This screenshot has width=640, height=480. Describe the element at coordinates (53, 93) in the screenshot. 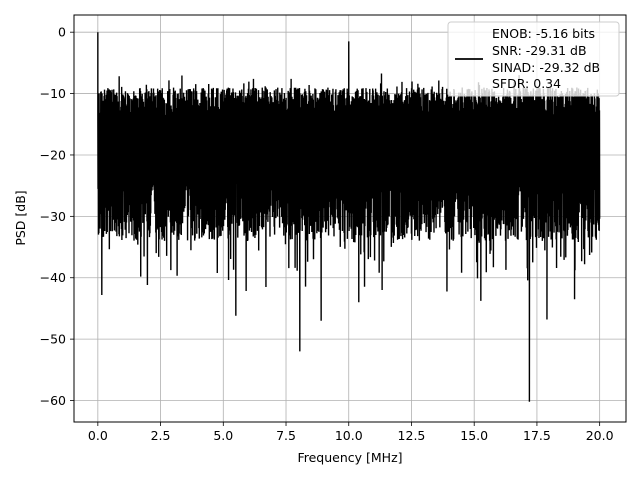

I see `y-tick-label: −10` at that location.